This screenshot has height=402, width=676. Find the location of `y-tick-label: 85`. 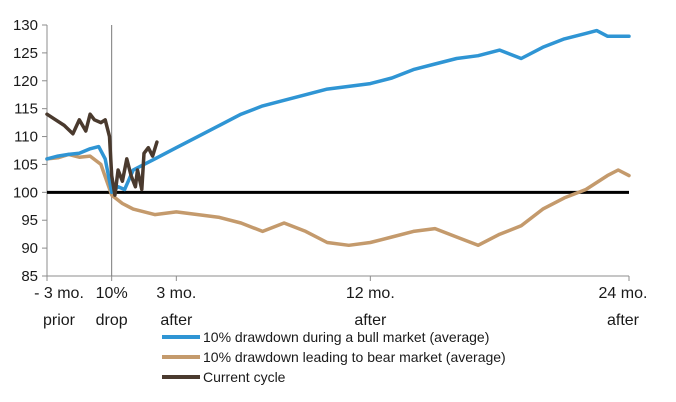

y-tick-label: 85 is located at coordinates (29, 276).